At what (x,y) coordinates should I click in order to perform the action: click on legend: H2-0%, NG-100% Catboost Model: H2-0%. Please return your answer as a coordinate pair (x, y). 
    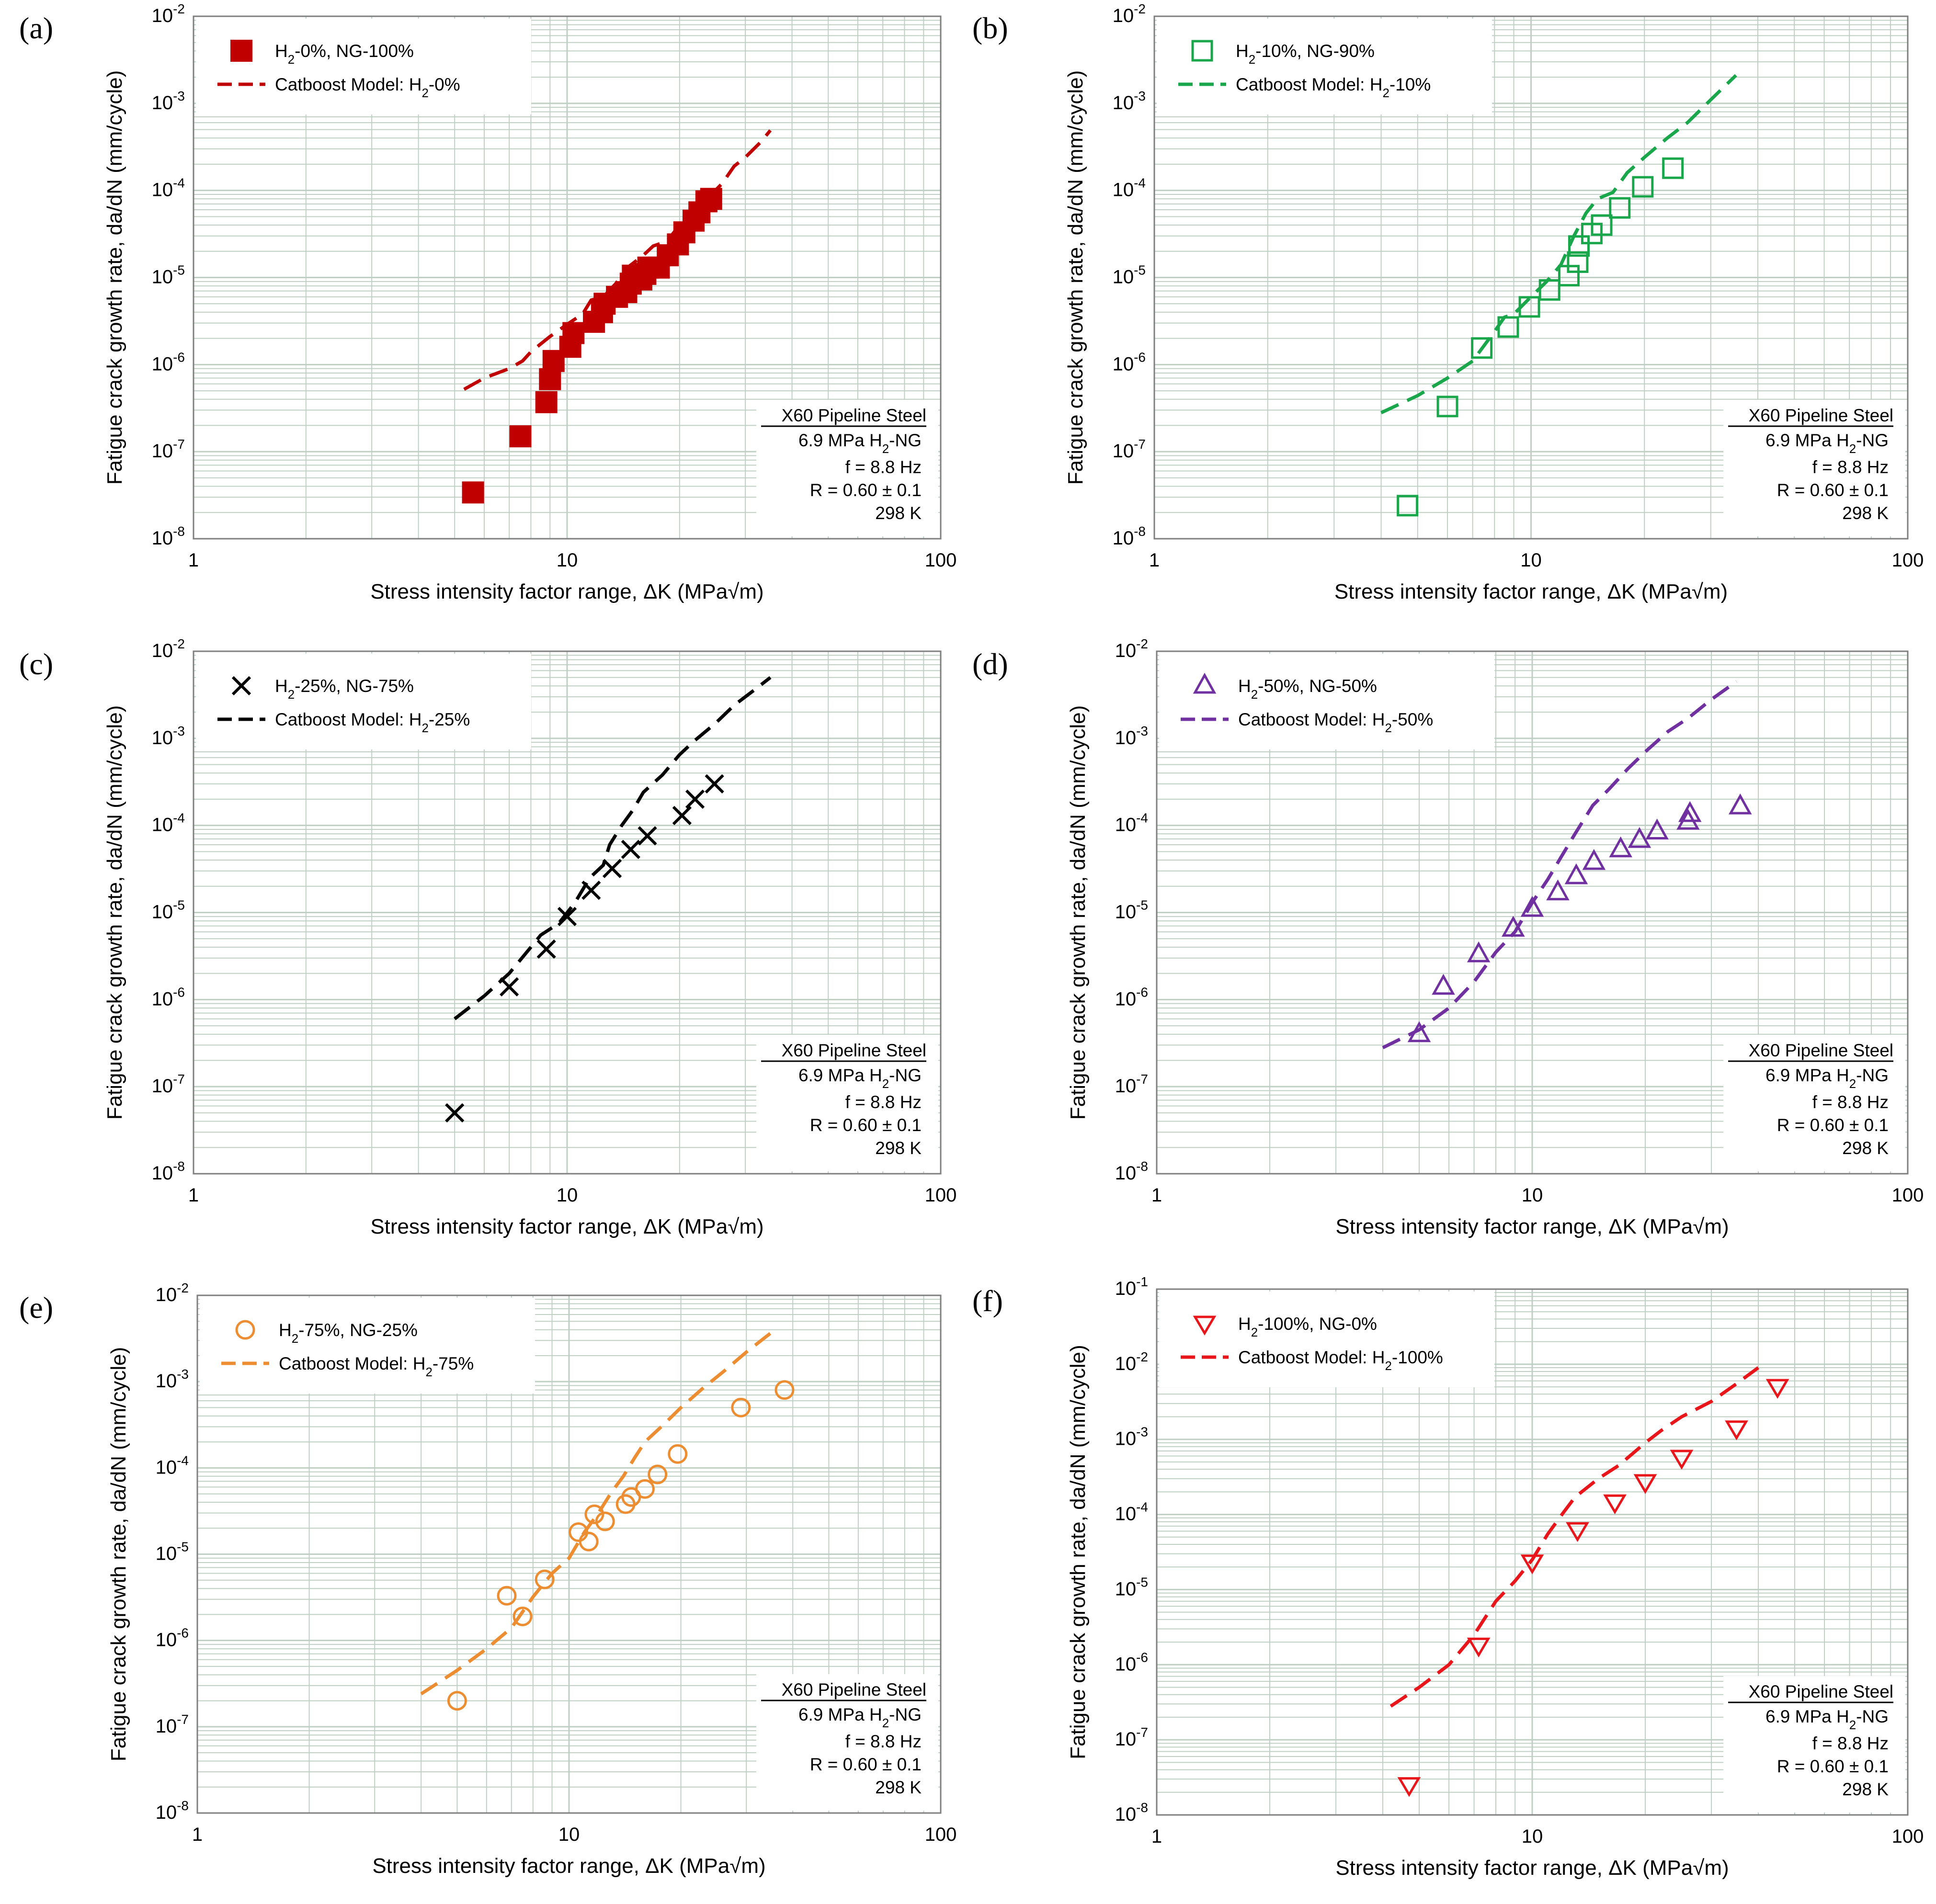
    Looking at the image, I should click on (363, 66).